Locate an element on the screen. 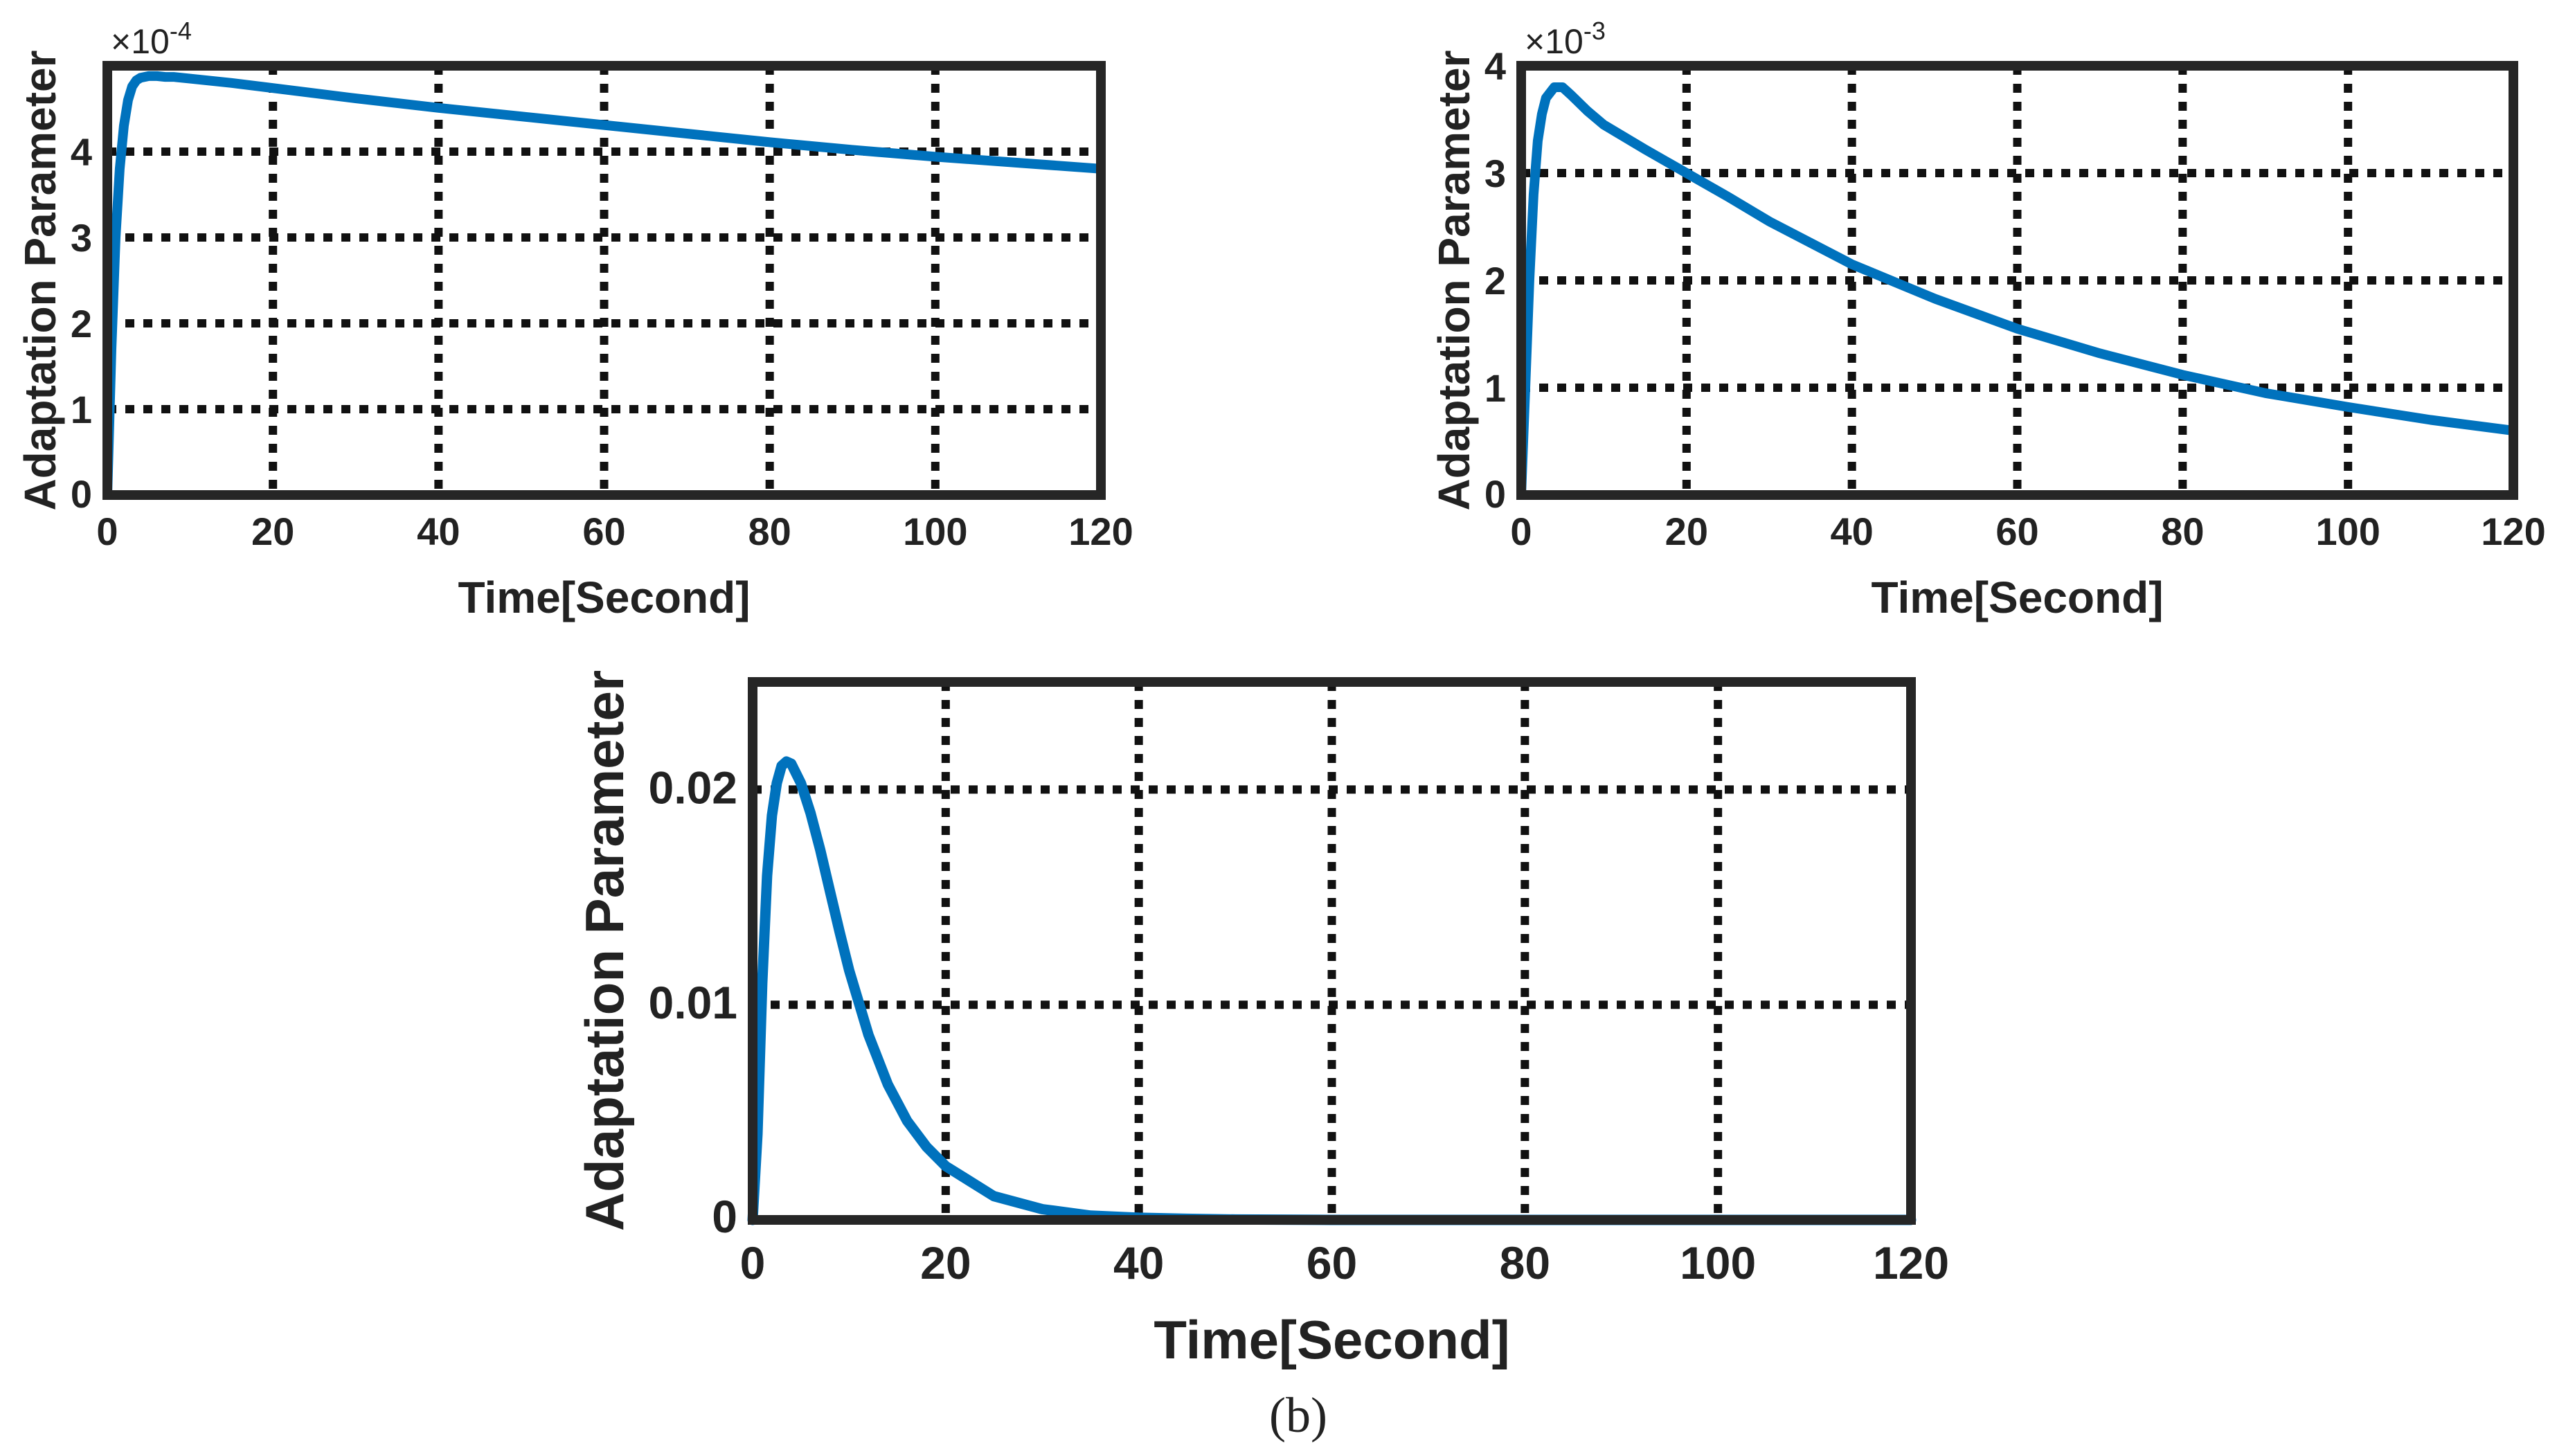 This screenshot has height=1456, width=2566. exponent-label: ×10⁻⁴ is located at coordinates (151, 39).